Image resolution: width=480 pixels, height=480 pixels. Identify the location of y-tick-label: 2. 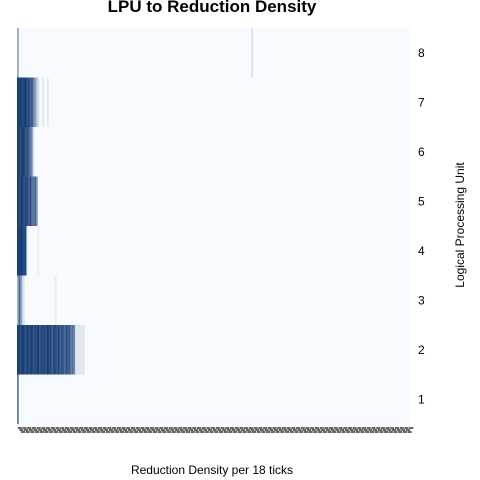
(421, 350).